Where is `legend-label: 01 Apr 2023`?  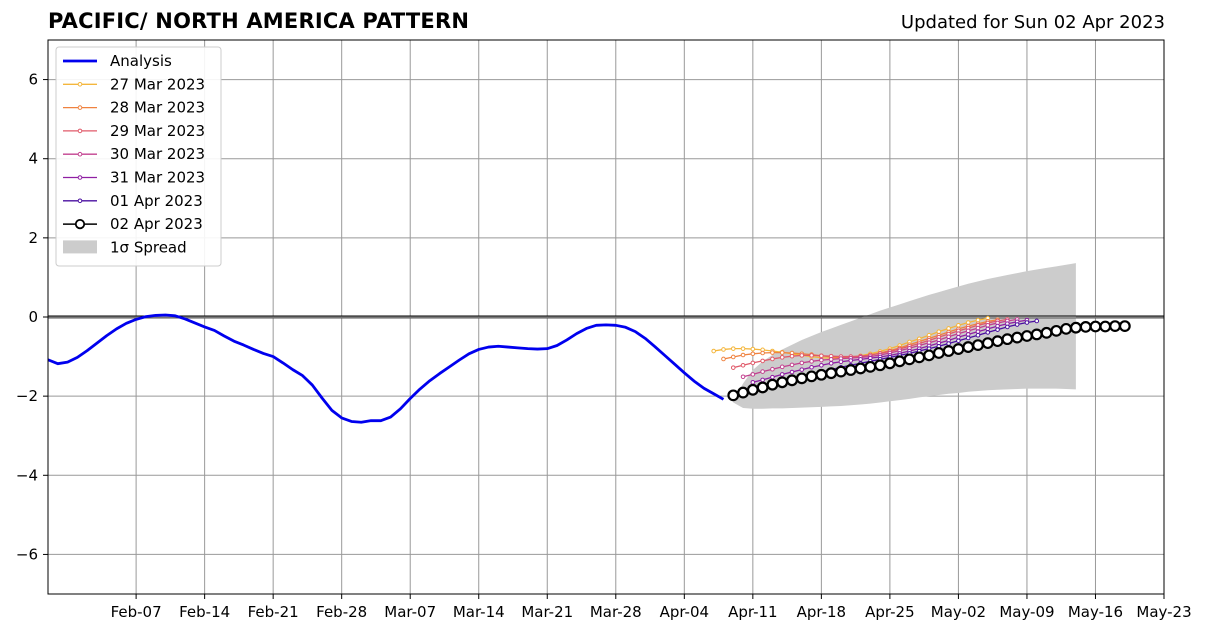
legend-label: 01 Apr 2023 is located at coordinates (156, 201).